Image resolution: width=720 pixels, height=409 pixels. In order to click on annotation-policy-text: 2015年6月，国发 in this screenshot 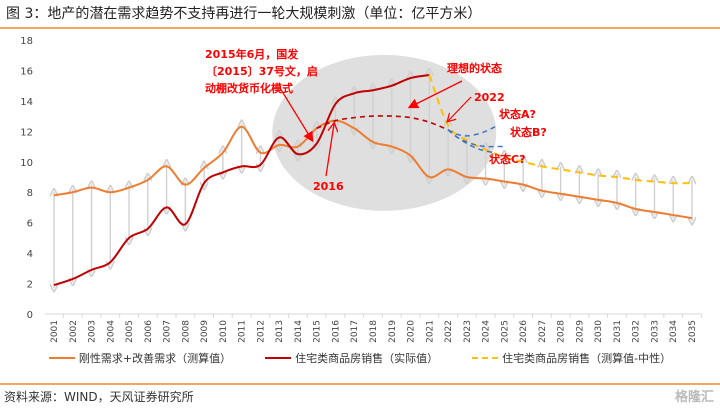, I will do `click(252, 54)`.